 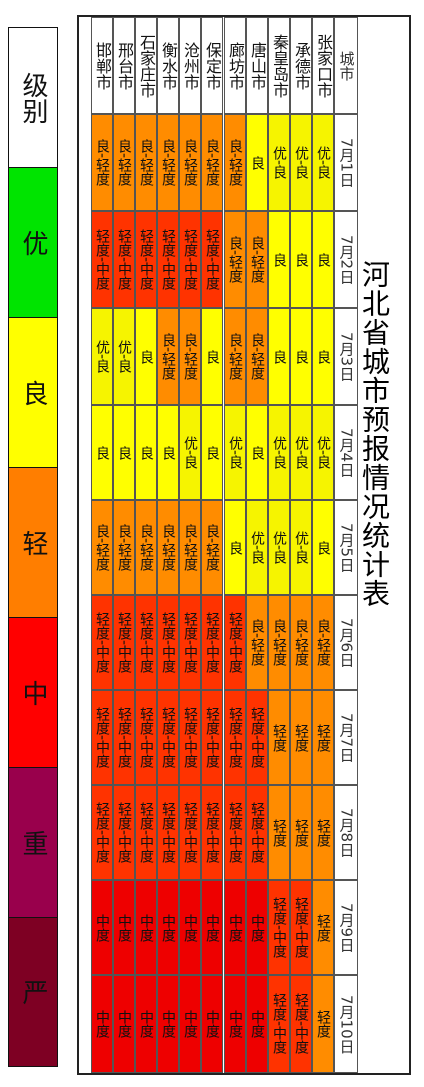 What do you see at coordinates (346, 162) in the screenshot?
I see `date-header-text: 7月1日` at bounding box center [346, 162].